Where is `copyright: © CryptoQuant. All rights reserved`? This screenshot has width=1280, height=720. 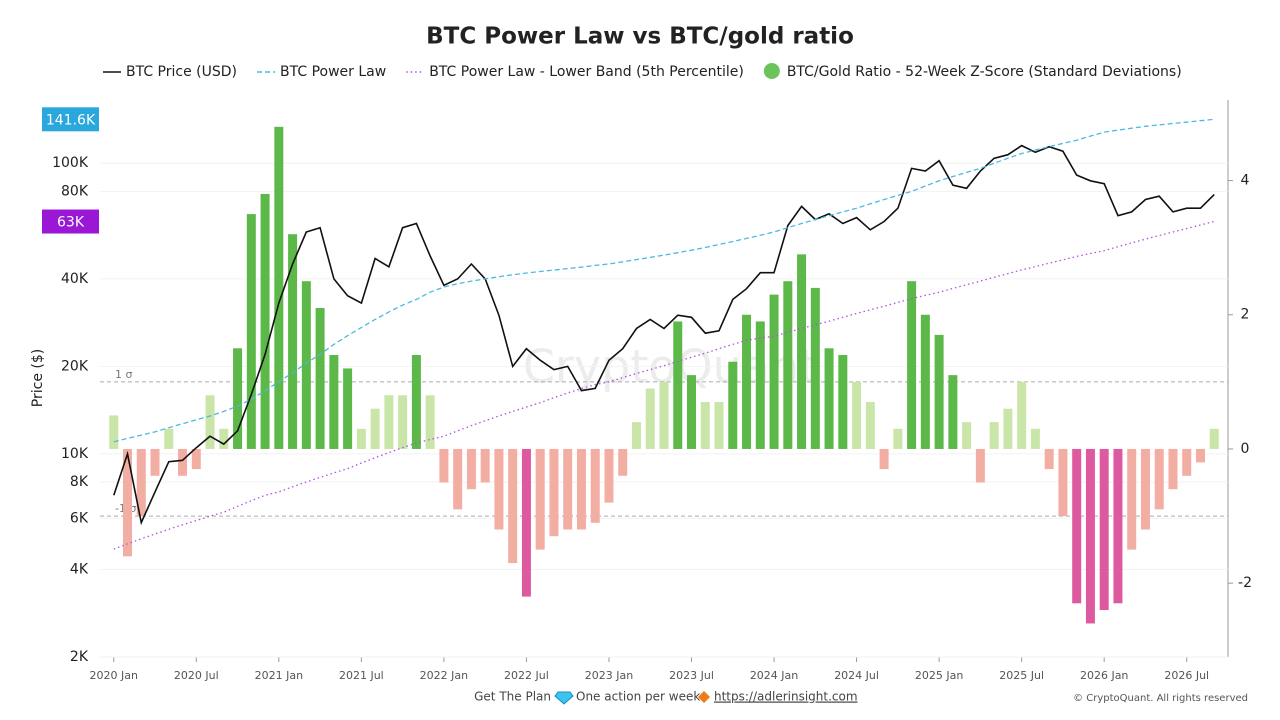
copyright: © CryptoQuant. All rights reserved is located at coordinates (1160, 698).